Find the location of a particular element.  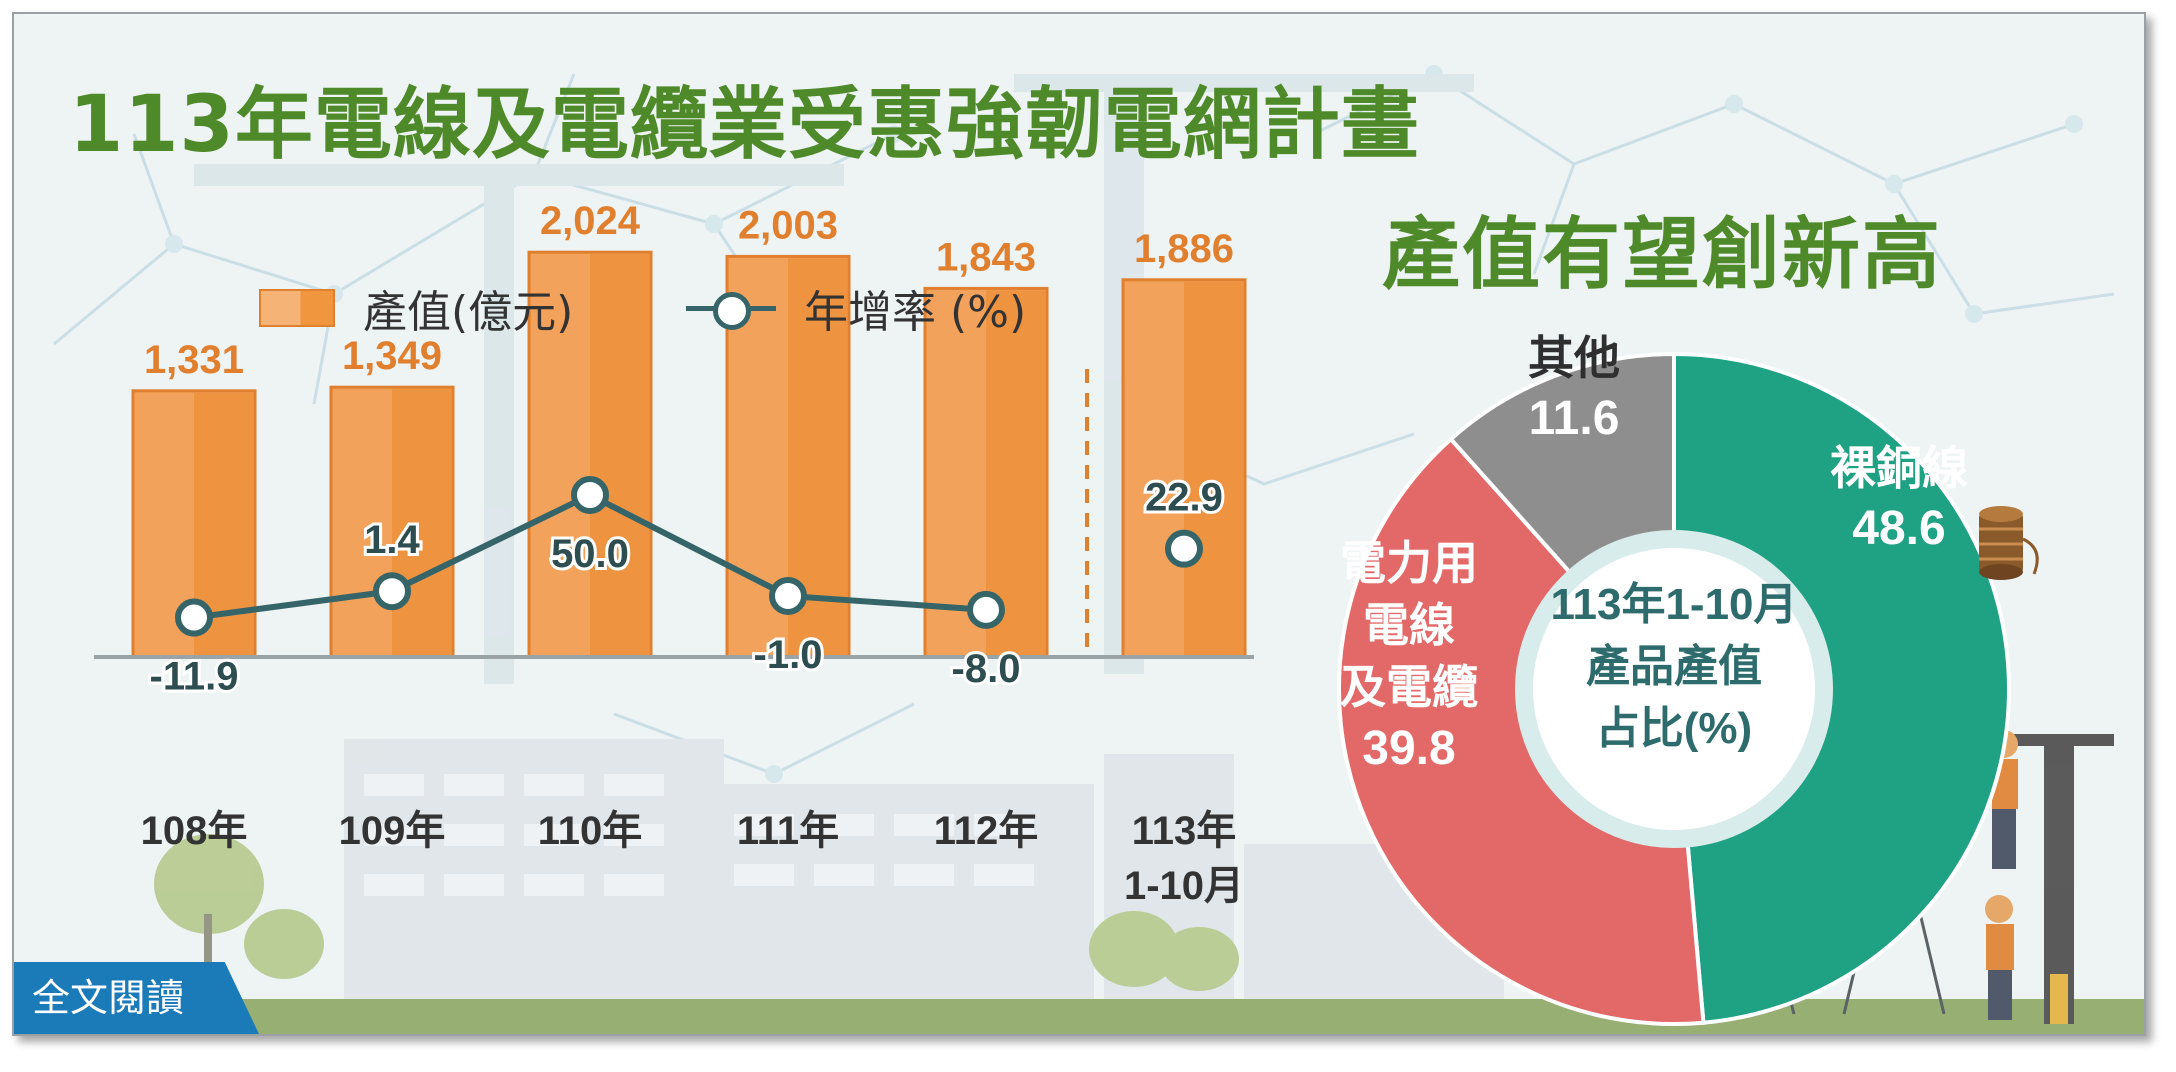

category-label-3: 111年 is located at coordinates (788, 831).